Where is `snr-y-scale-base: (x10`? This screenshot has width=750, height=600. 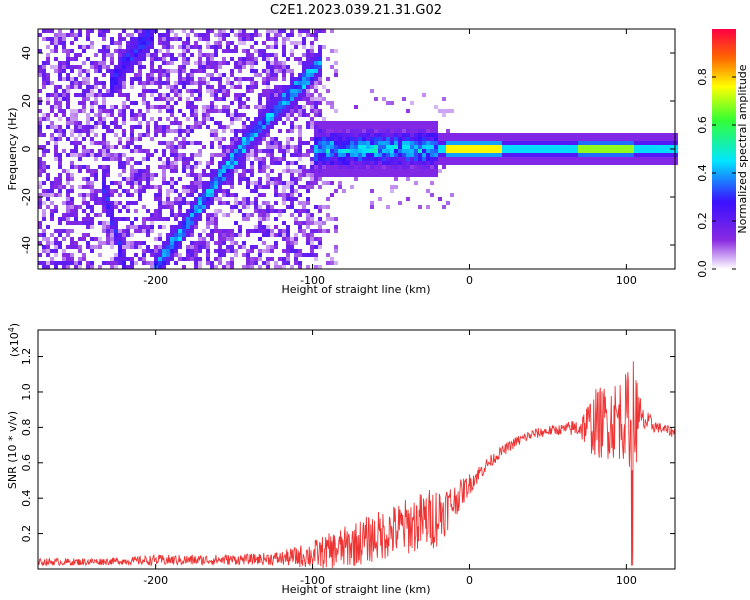
snr-y-scale-base: (x10 is located at coordinates (14, 344).